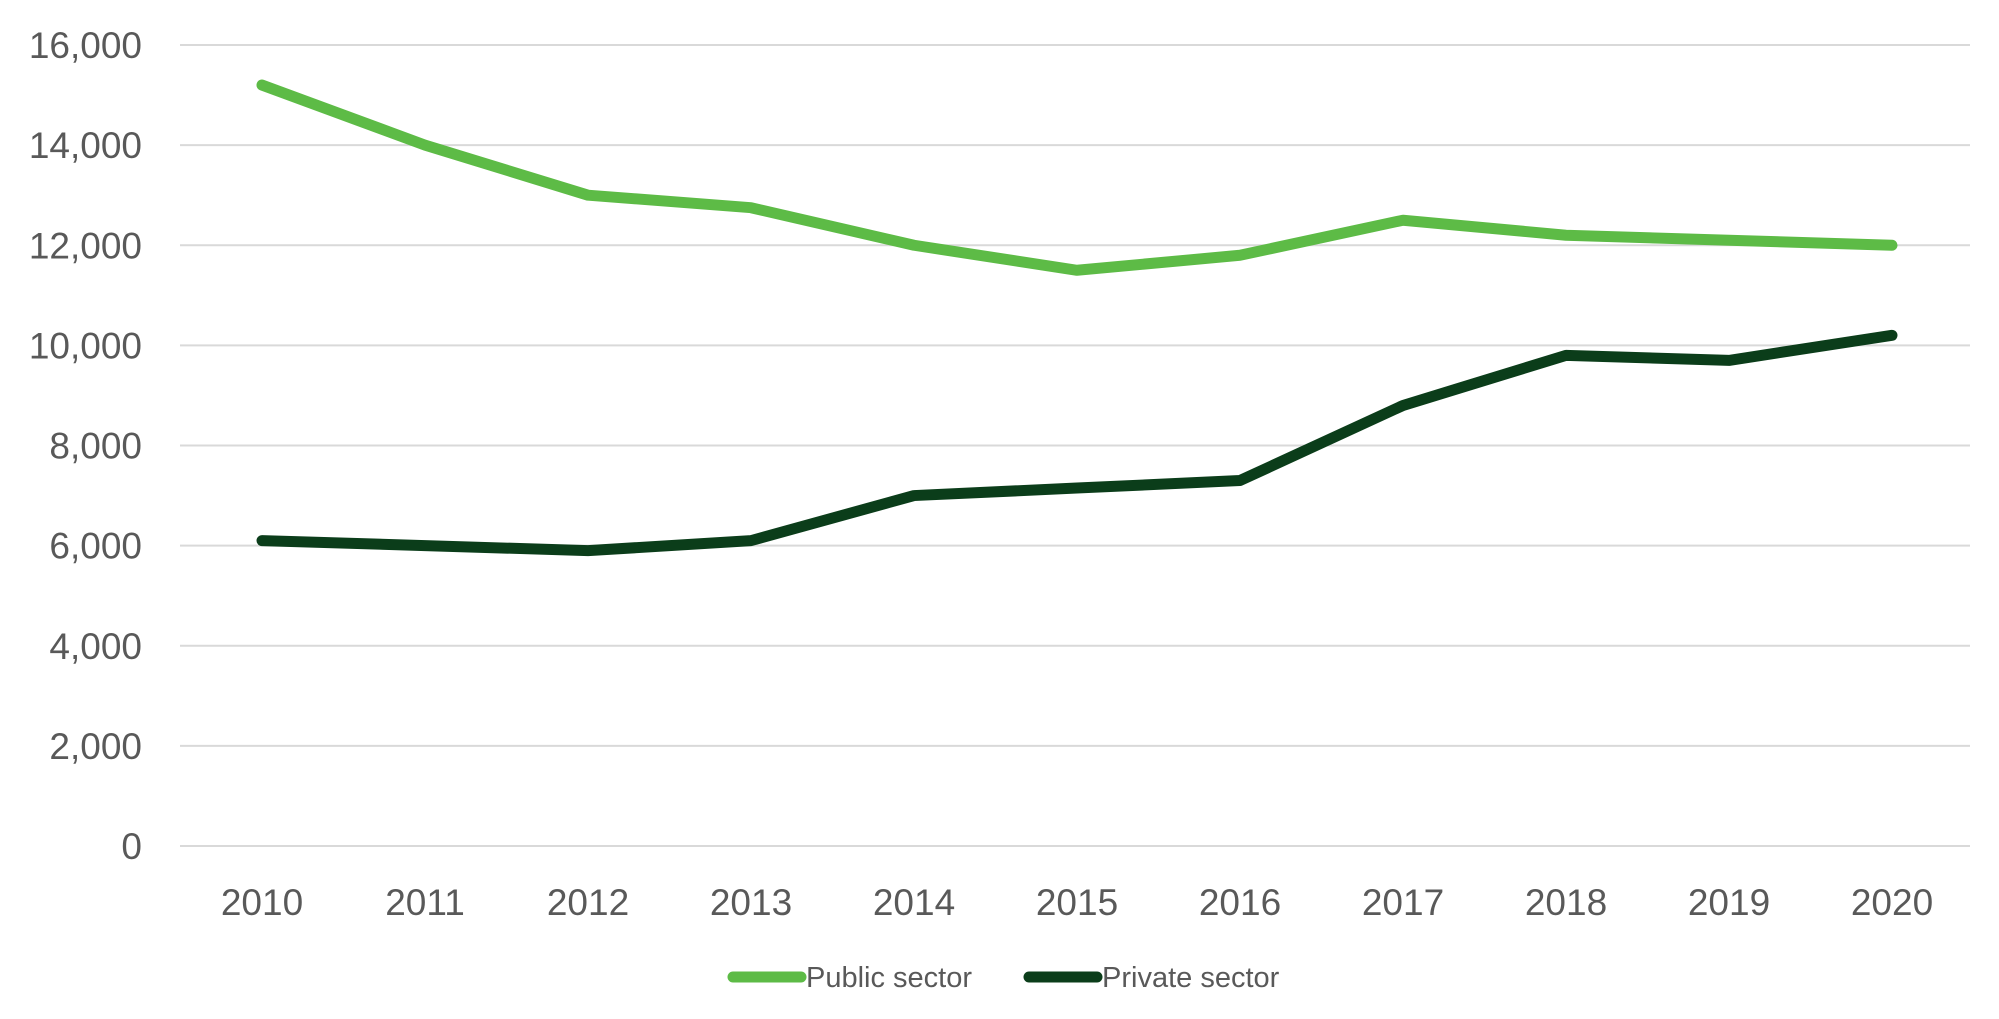 The image size is (1999, 1019). Describe the element at coordinates (95, 446) in the screenshot. I see `y-tick-label: 8,000` at that location.